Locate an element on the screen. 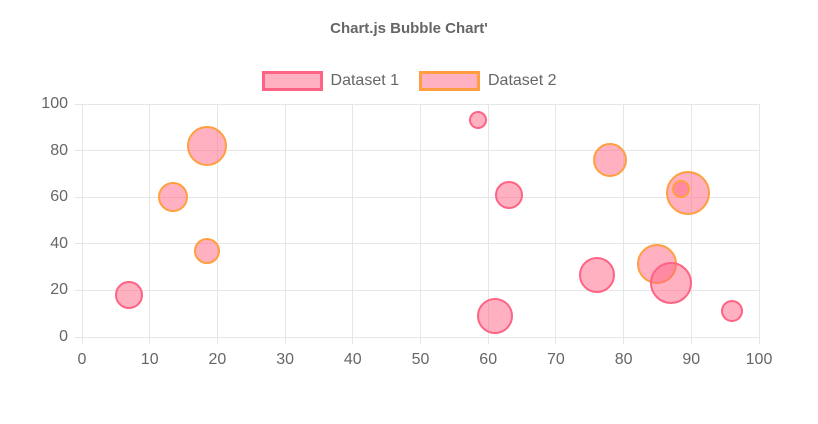 This screenshot has height=424, width=818. x-tick-label: 0 is located at coordinates (82, 359).